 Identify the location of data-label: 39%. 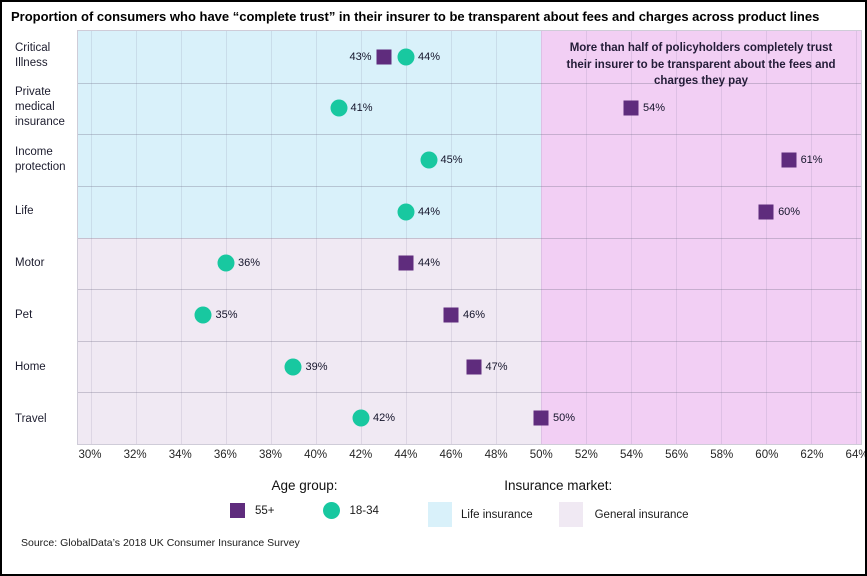
(316, 366).